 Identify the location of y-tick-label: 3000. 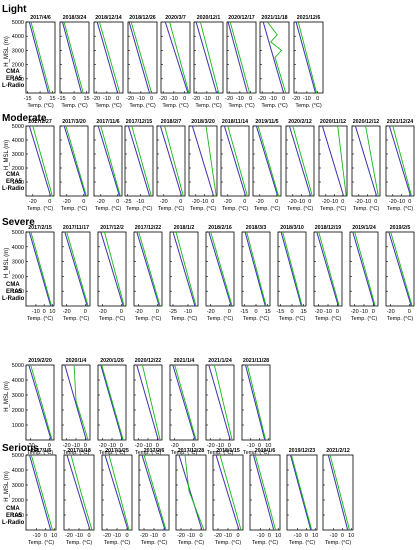
(18, 486).